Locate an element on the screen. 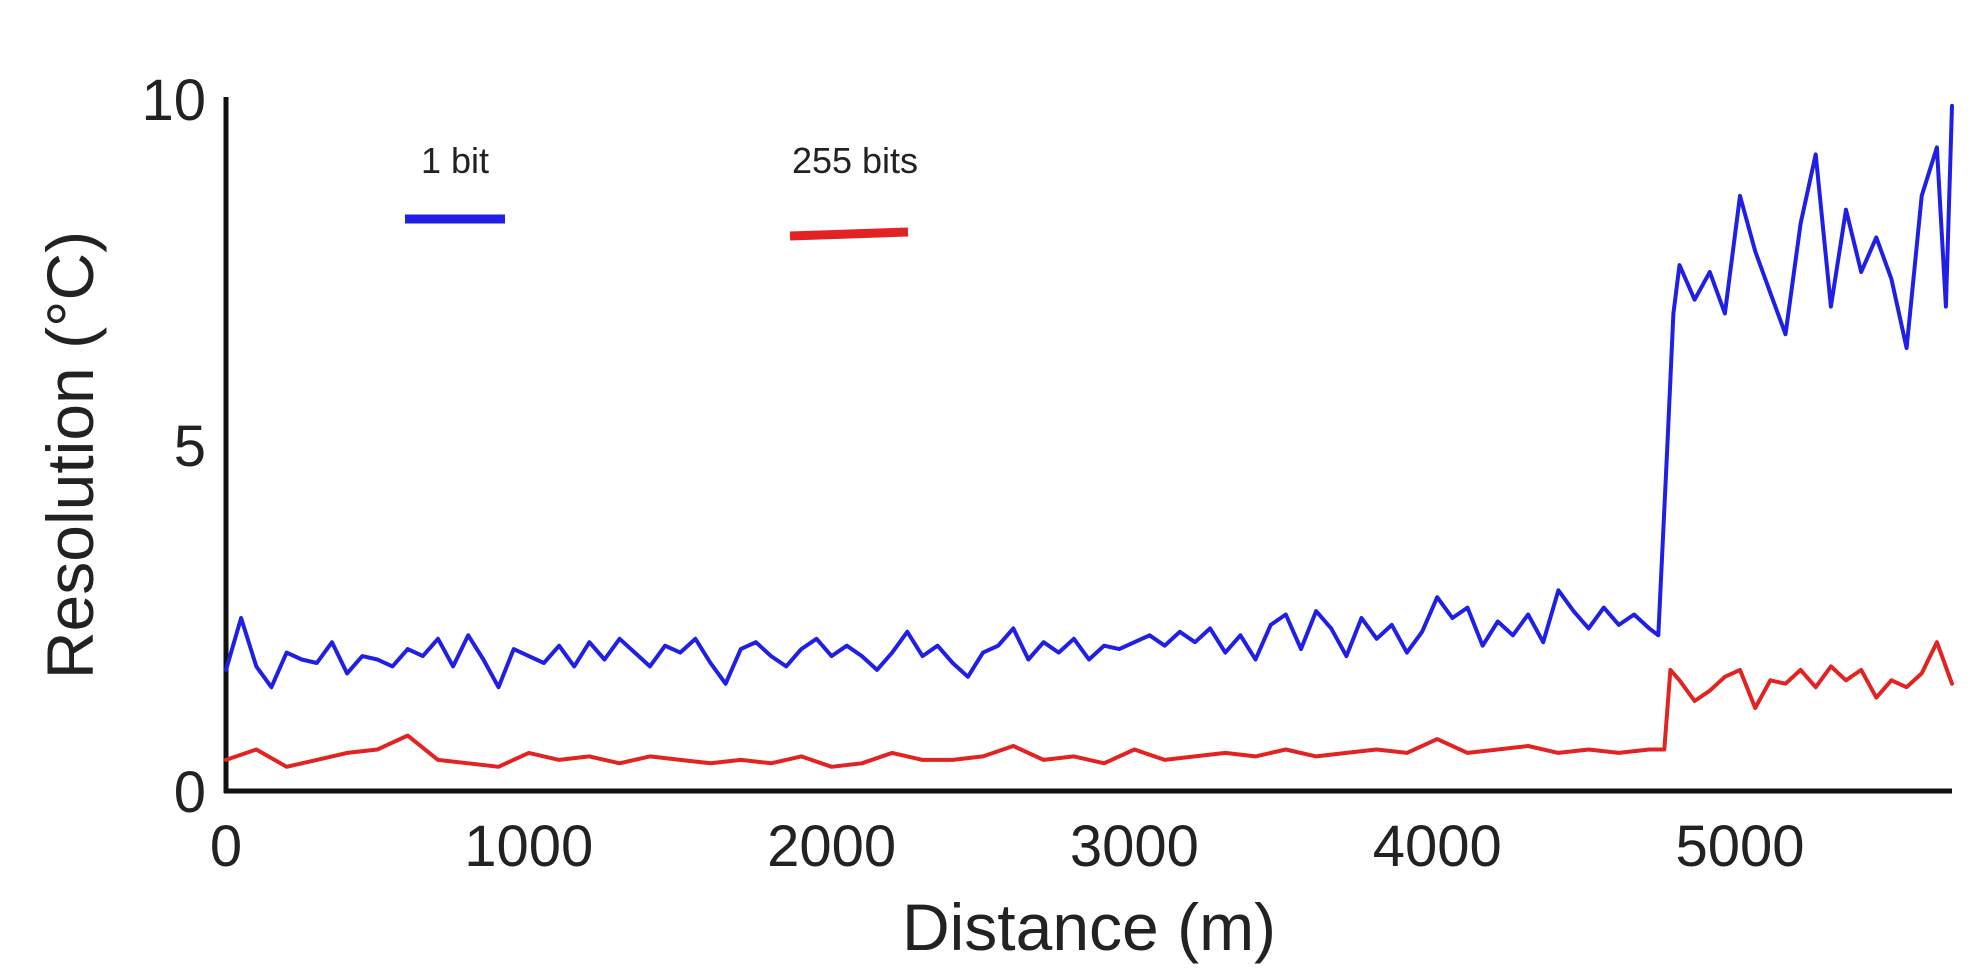  y-tick-label: 5 is located at coordinates (190, 446).